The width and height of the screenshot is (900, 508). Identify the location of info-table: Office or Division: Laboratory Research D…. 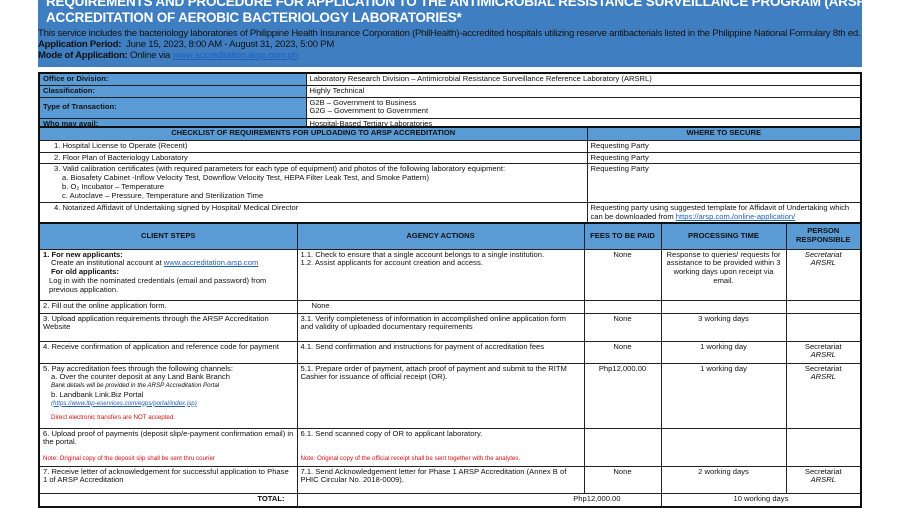
(450, 102).